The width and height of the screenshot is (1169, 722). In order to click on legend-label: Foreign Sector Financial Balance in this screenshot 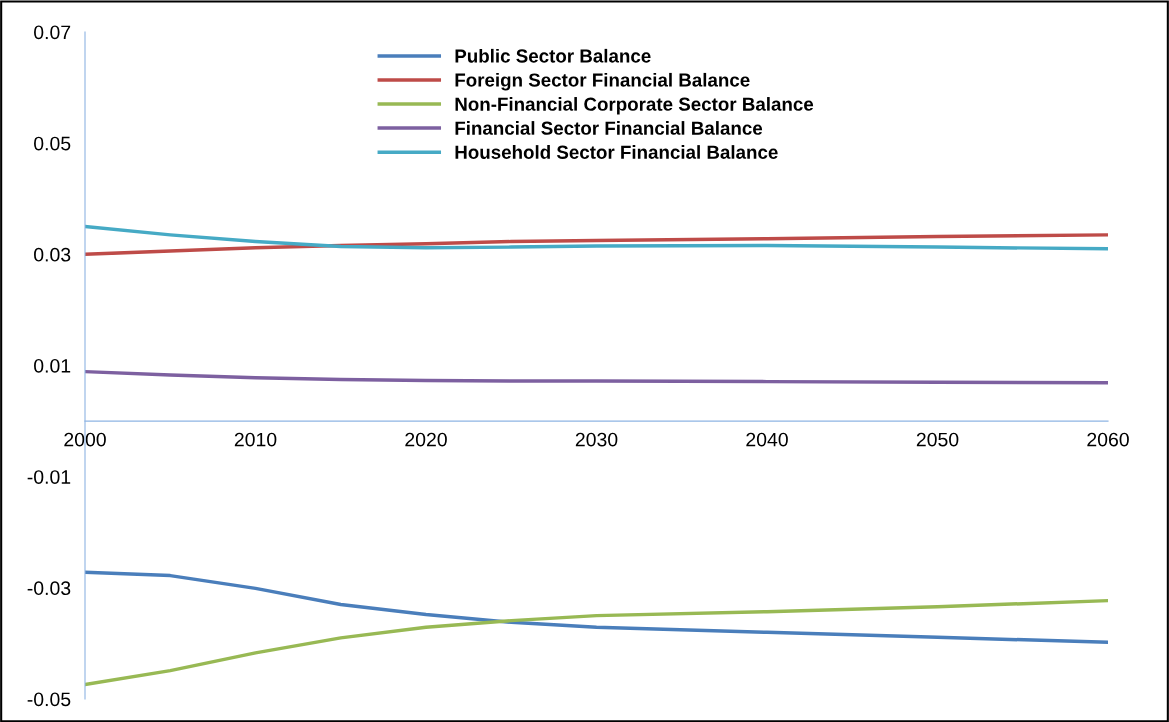, I will do `click(602, 81)`.